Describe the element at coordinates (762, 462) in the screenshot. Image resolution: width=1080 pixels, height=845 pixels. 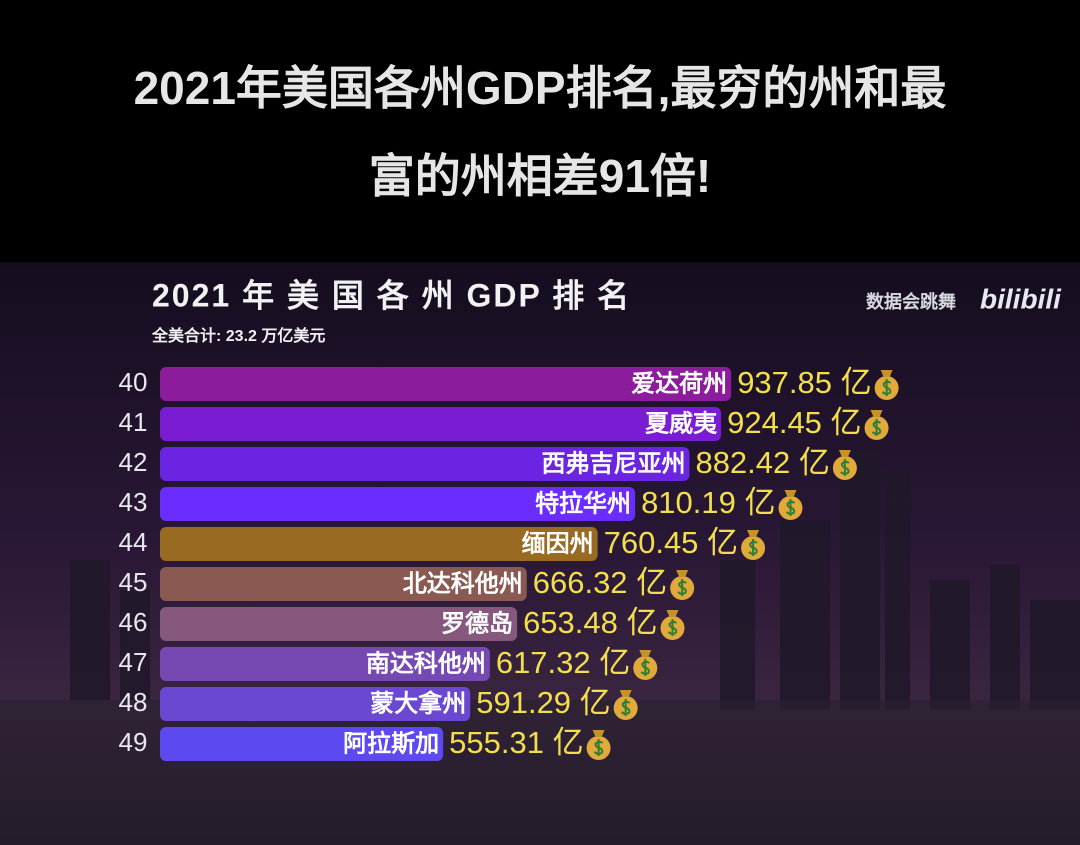
I see `value-label: 882.42 亿` at that location.